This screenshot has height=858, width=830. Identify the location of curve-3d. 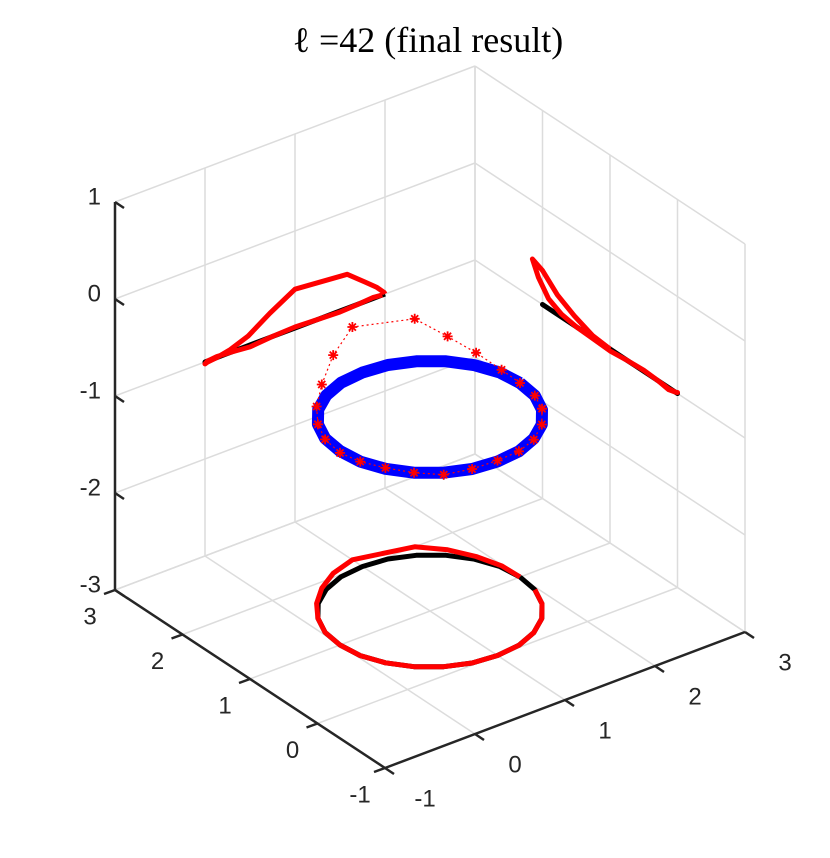
(429, 397).